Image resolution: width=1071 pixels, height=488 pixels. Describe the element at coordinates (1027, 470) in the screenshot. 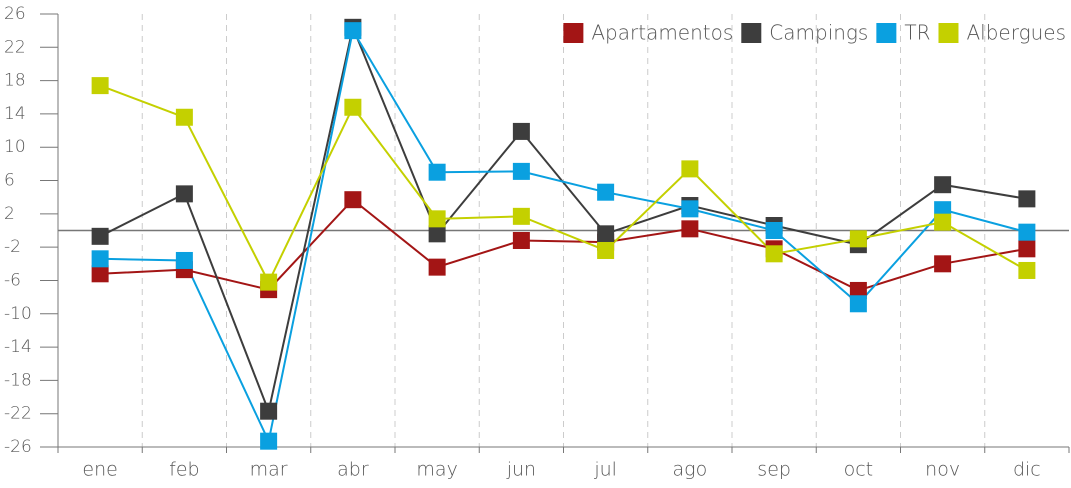

I see `x-tick-label: dic` at that location.